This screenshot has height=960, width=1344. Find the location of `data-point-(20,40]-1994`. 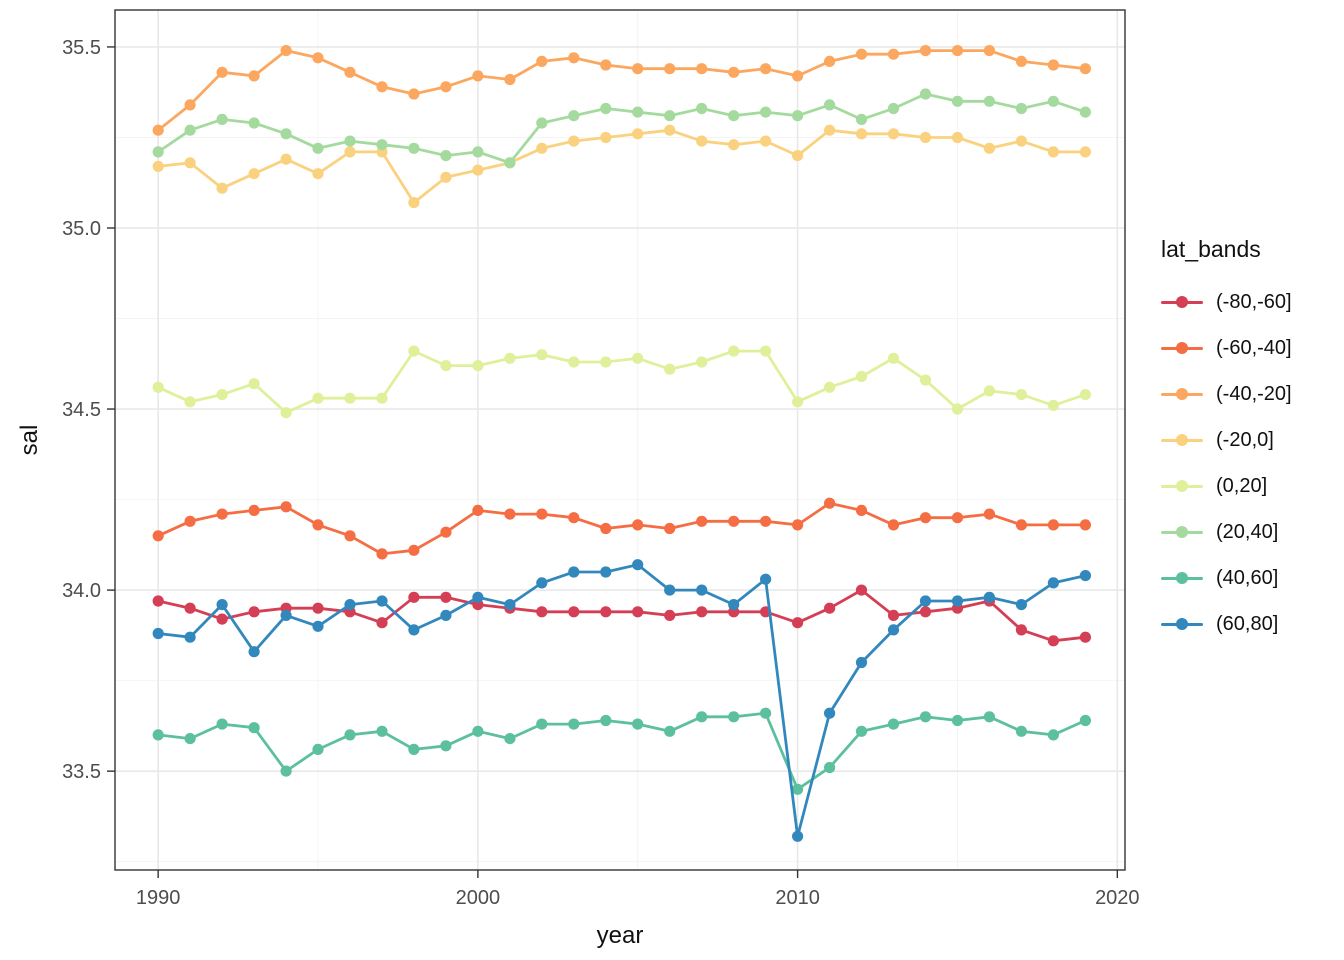

data-point-(20,40]-1994 is located at coordinates (286, 134).